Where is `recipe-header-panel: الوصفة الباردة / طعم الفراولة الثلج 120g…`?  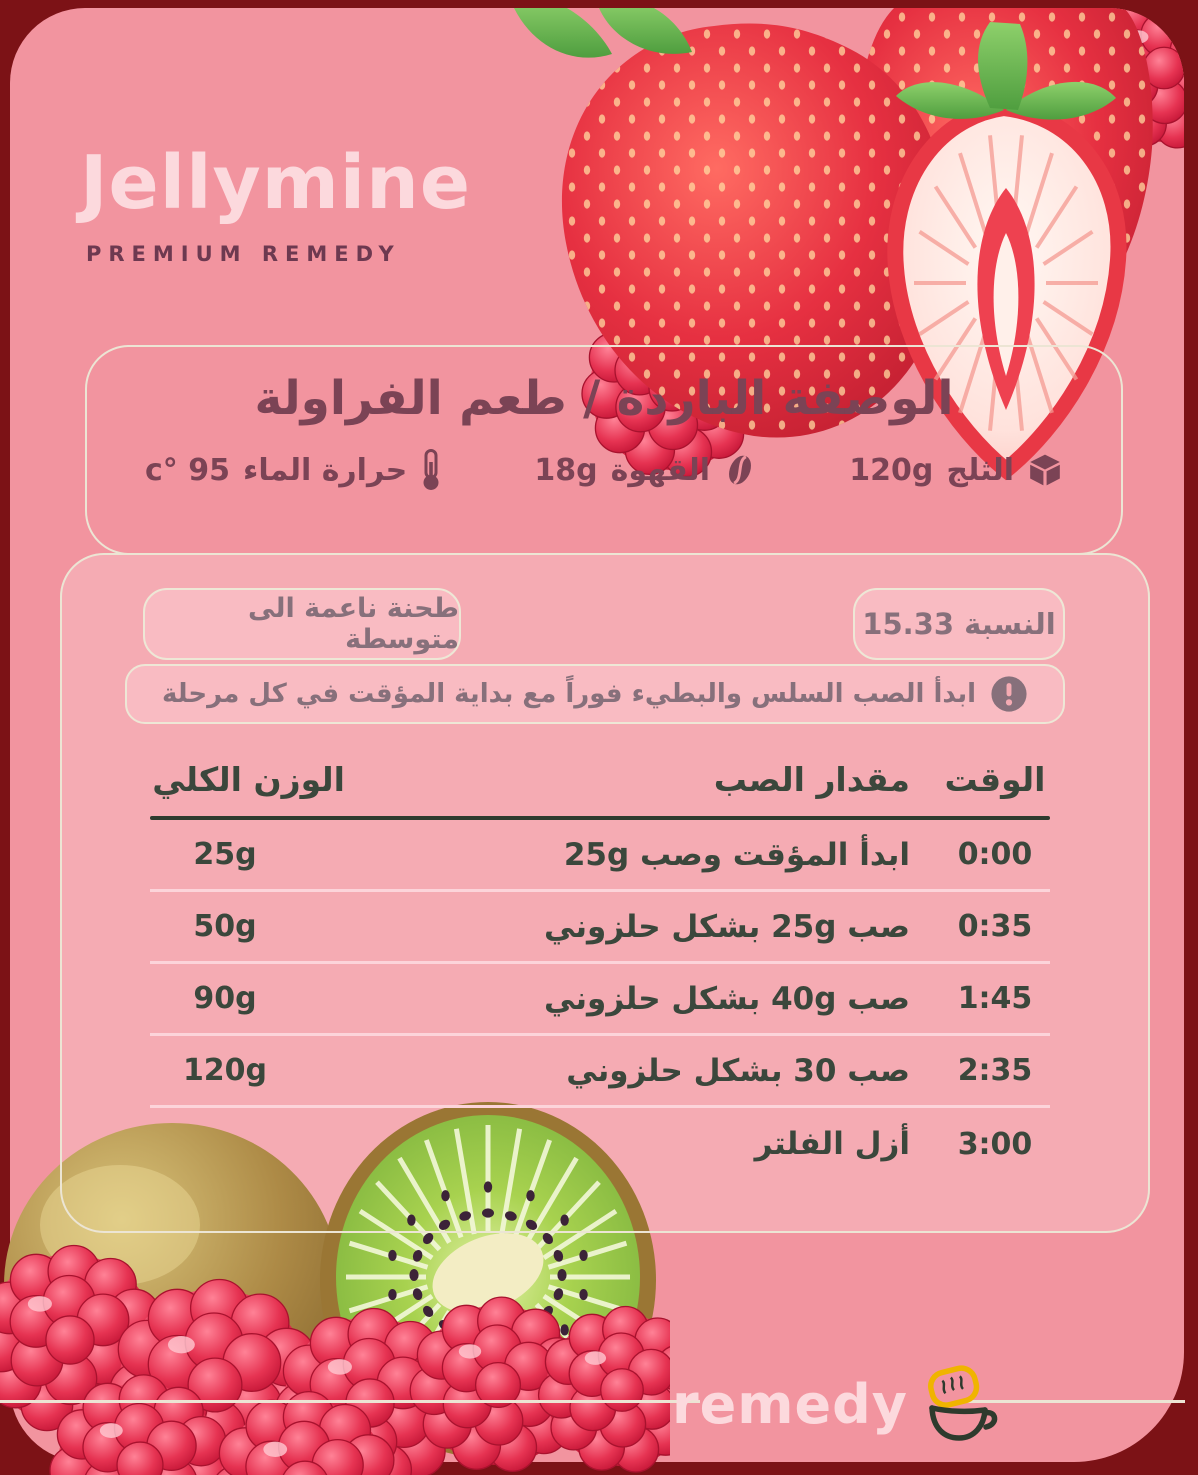
recipe-header-panel: الوصفة الباردة / طعم الفراولة الثلج 120g… is located at coordinates (604, 450).